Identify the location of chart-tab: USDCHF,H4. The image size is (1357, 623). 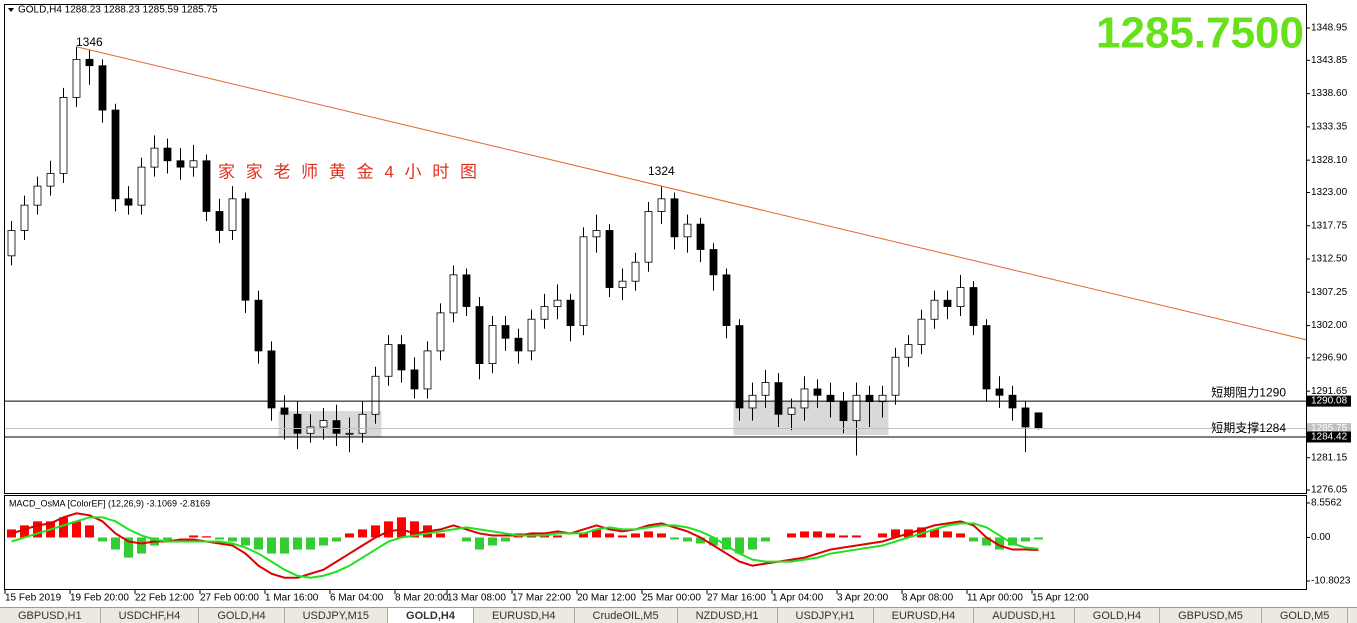
(150, 615).